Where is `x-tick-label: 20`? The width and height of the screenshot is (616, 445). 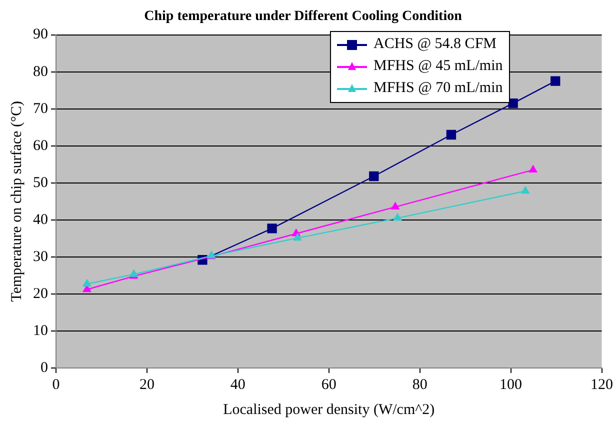 x-tick-label: 20 is located at coordinates (146, 384).